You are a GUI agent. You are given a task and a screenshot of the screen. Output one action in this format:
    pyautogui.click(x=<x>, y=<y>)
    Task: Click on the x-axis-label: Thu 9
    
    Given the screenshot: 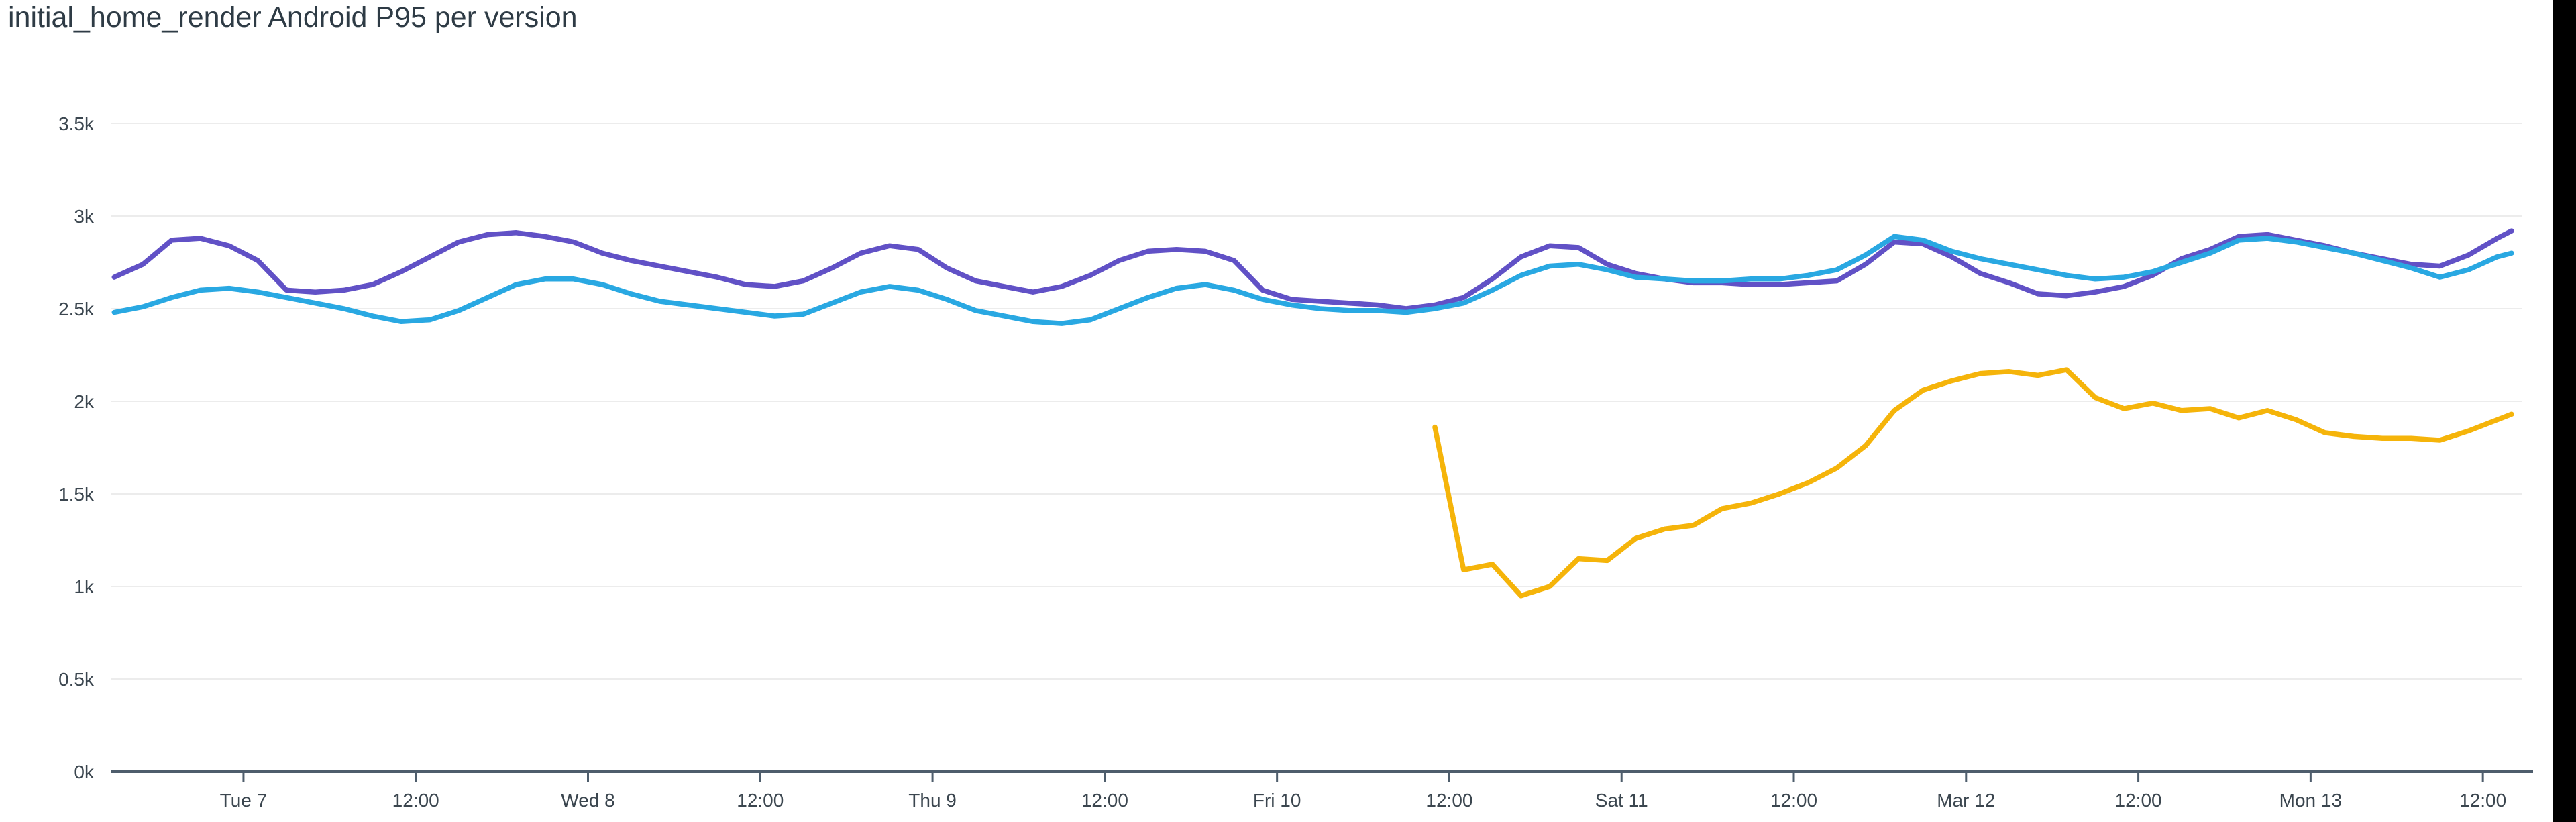 What is the action you would take?
    pyautogui.click(x=932, y=800)
    